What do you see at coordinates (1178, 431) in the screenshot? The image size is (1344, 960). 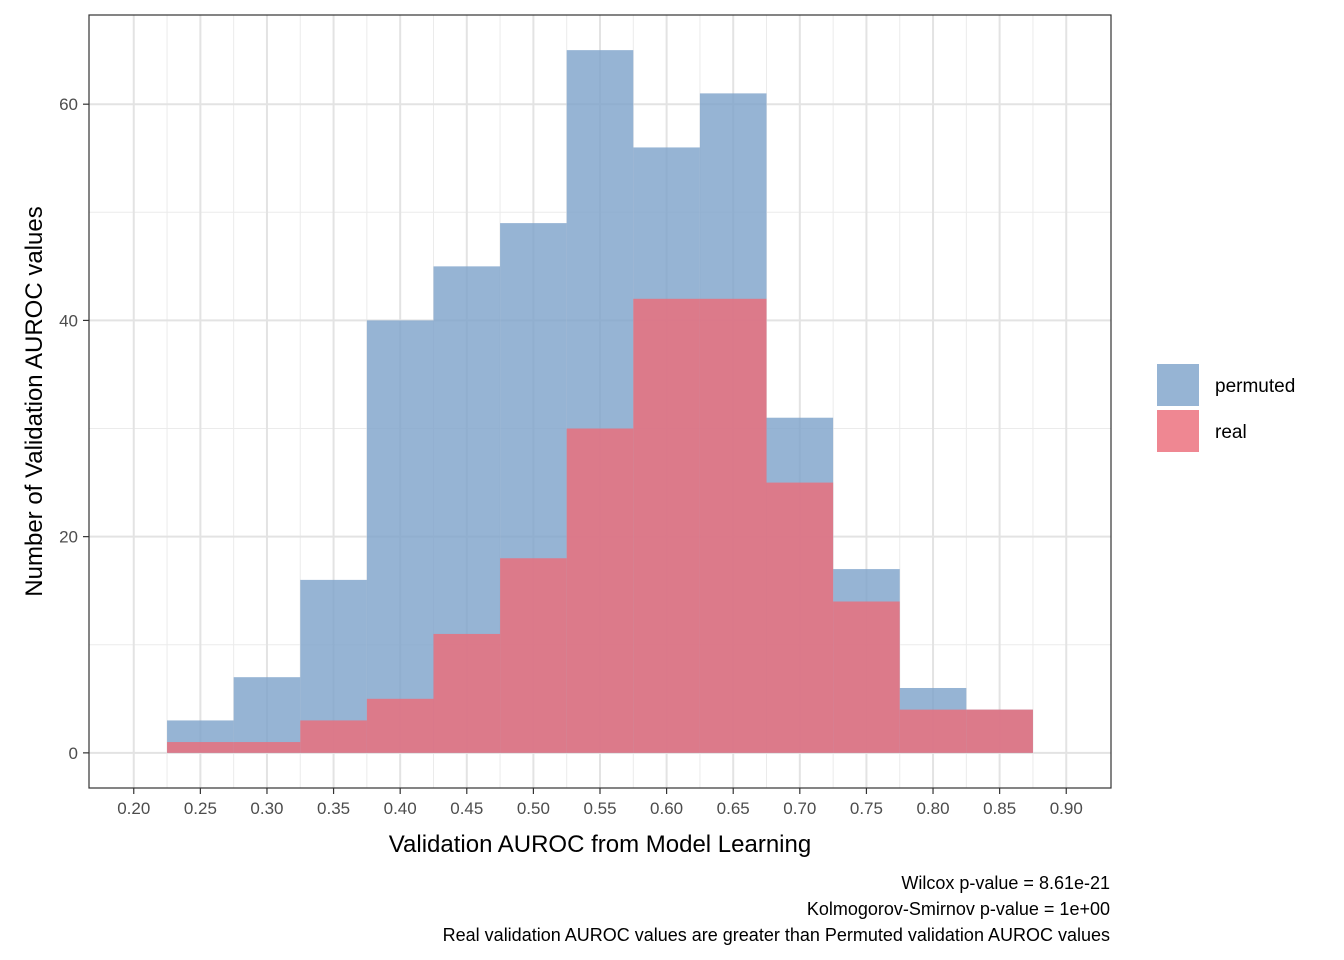 I see `legend-key-real` at bounding box center [1178, 431].